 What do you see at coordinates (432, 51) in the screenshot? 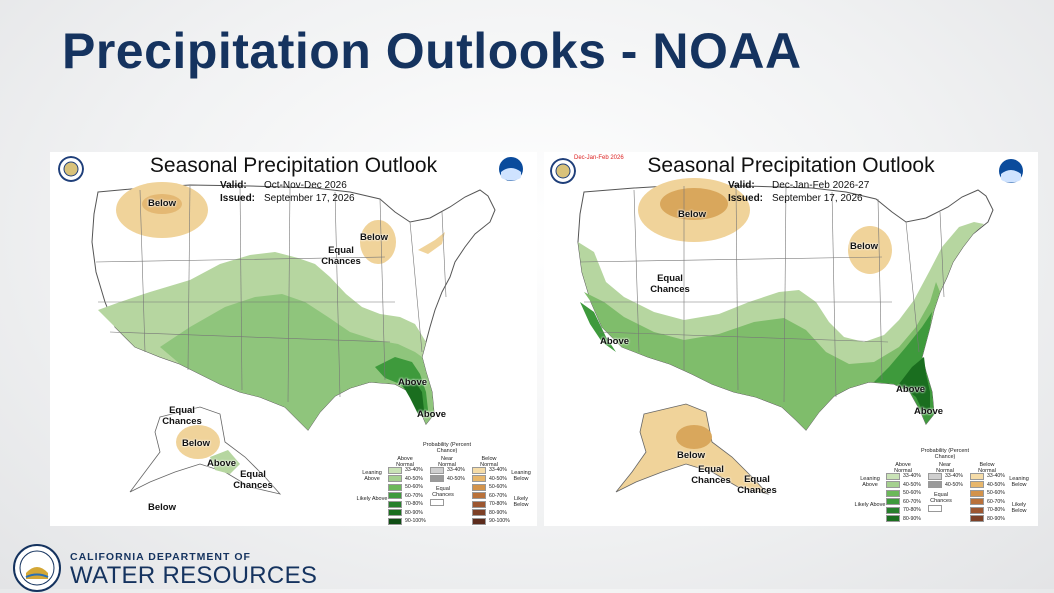
I see `slide-title: Precipitation Outlooks - NOAA` at bounding box center [432, 51].